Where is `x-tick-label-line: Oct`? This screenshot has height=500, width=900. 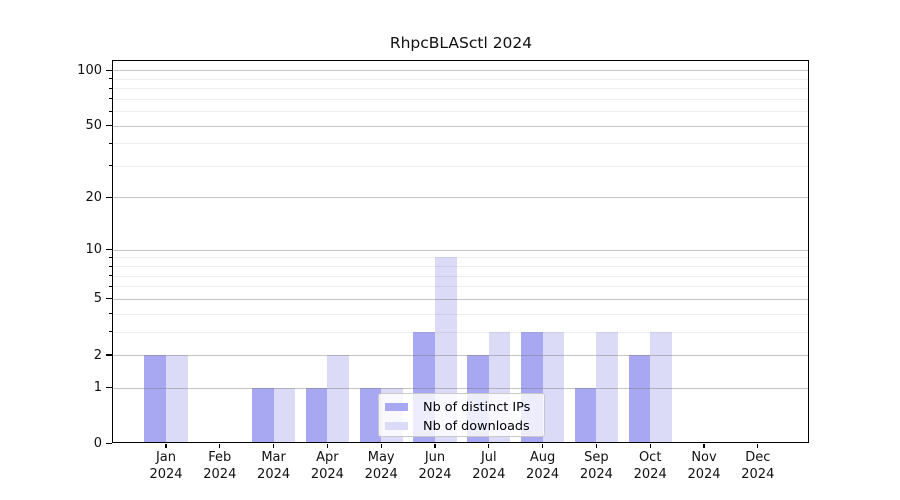
x-tick-label-line: Oct is located at coordinates (650, 457).